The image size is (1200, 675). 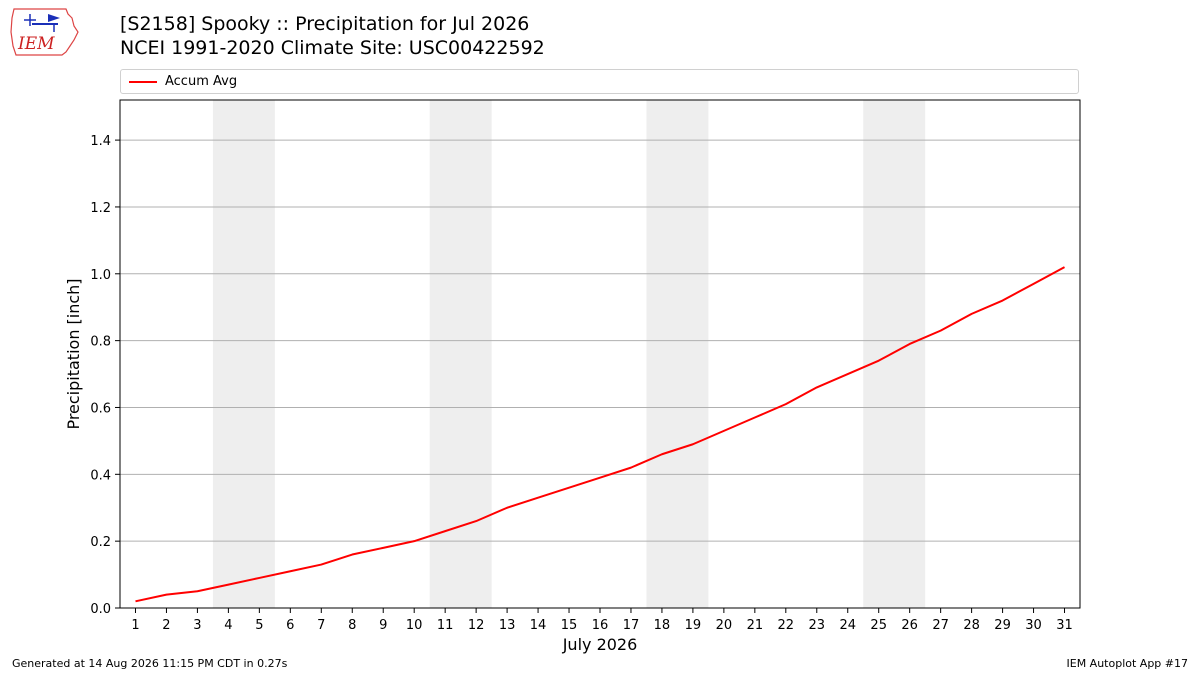 What do you see at coordinates (507, 625) in the screenshot?
I see `x-tick-label: 13` at bounding box center [507, 625].